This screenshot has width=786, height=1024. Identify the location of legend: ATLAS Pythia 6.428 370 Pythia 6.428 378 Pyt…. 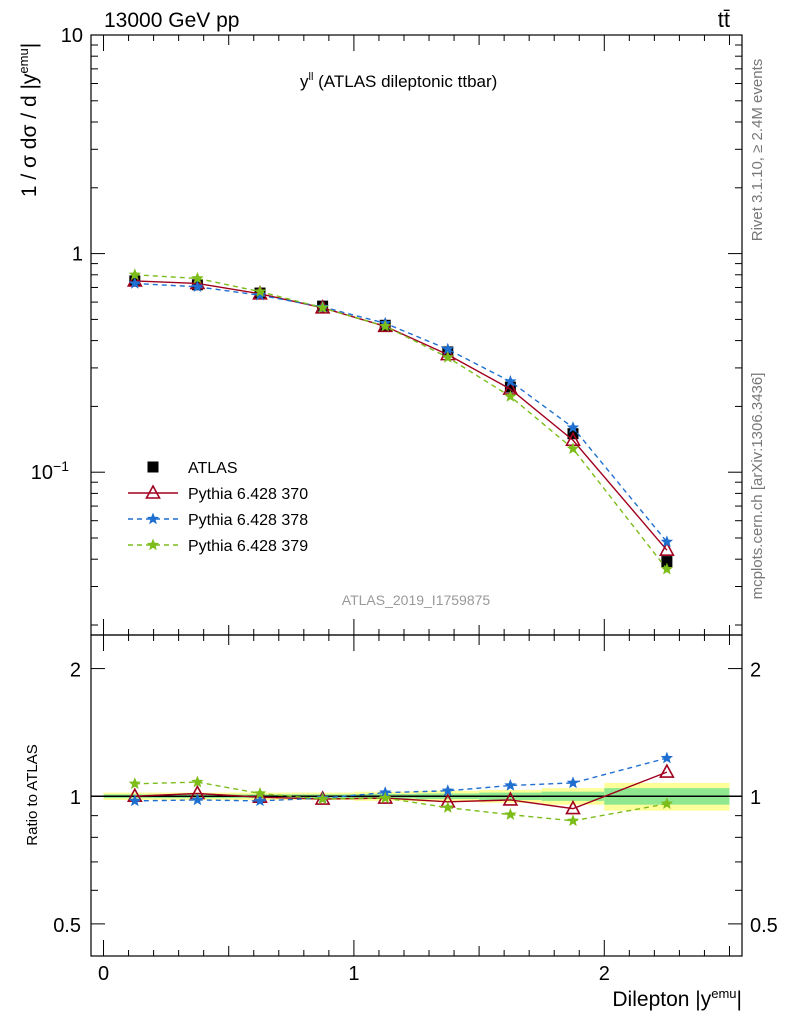
(218, 507).